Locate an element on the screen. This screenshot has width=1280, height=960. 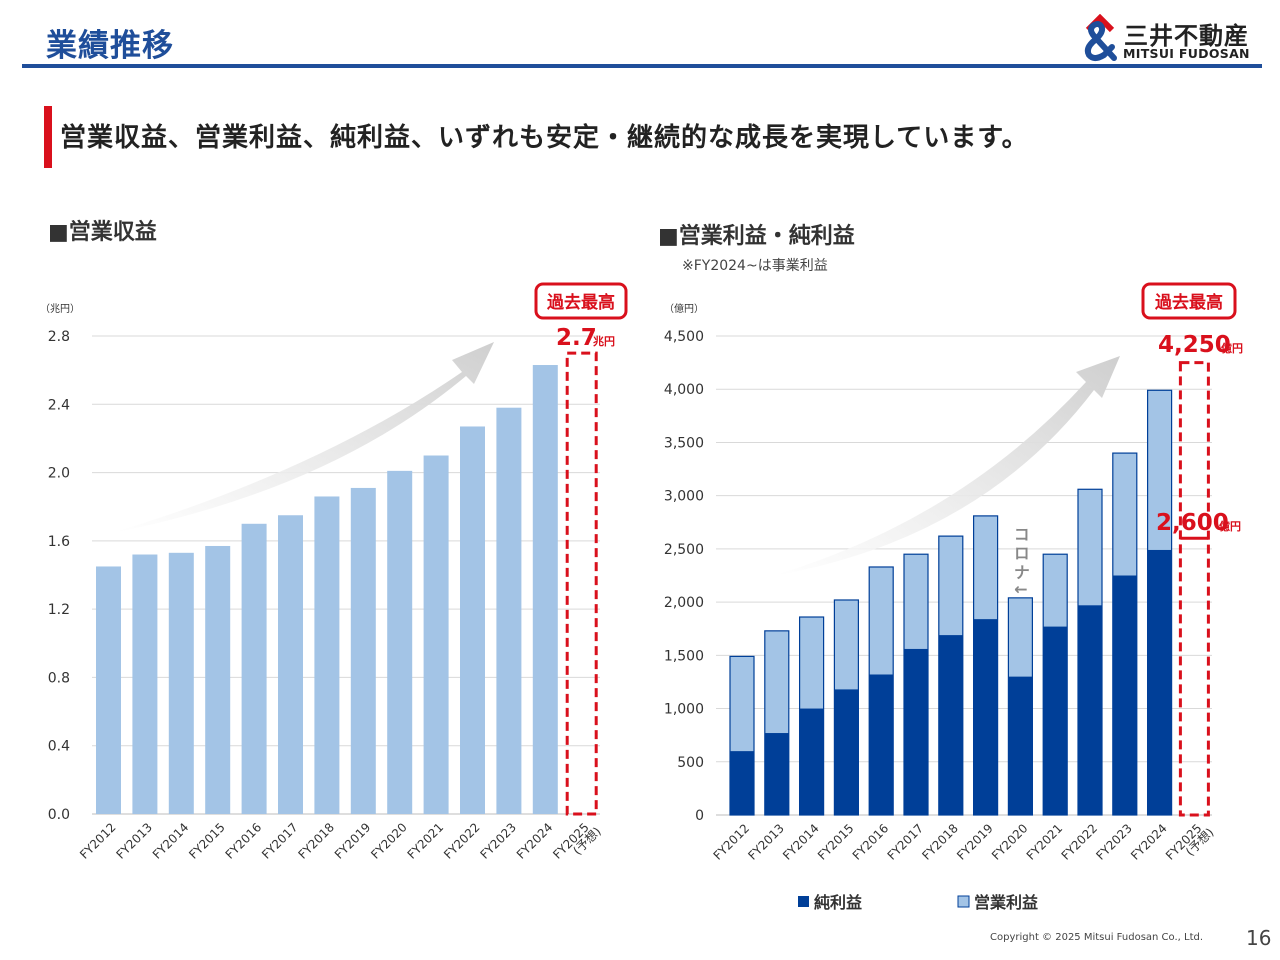
profit-growth-arrow-icon is located at coordinates (946, 466).